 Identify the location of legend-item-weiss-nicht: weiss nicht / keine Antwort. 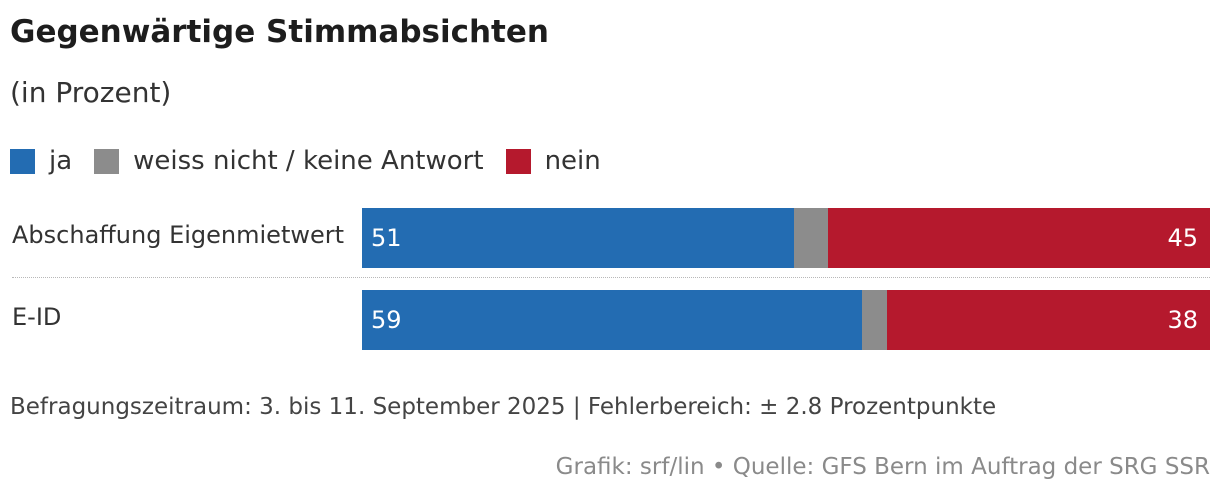
(289, 161).